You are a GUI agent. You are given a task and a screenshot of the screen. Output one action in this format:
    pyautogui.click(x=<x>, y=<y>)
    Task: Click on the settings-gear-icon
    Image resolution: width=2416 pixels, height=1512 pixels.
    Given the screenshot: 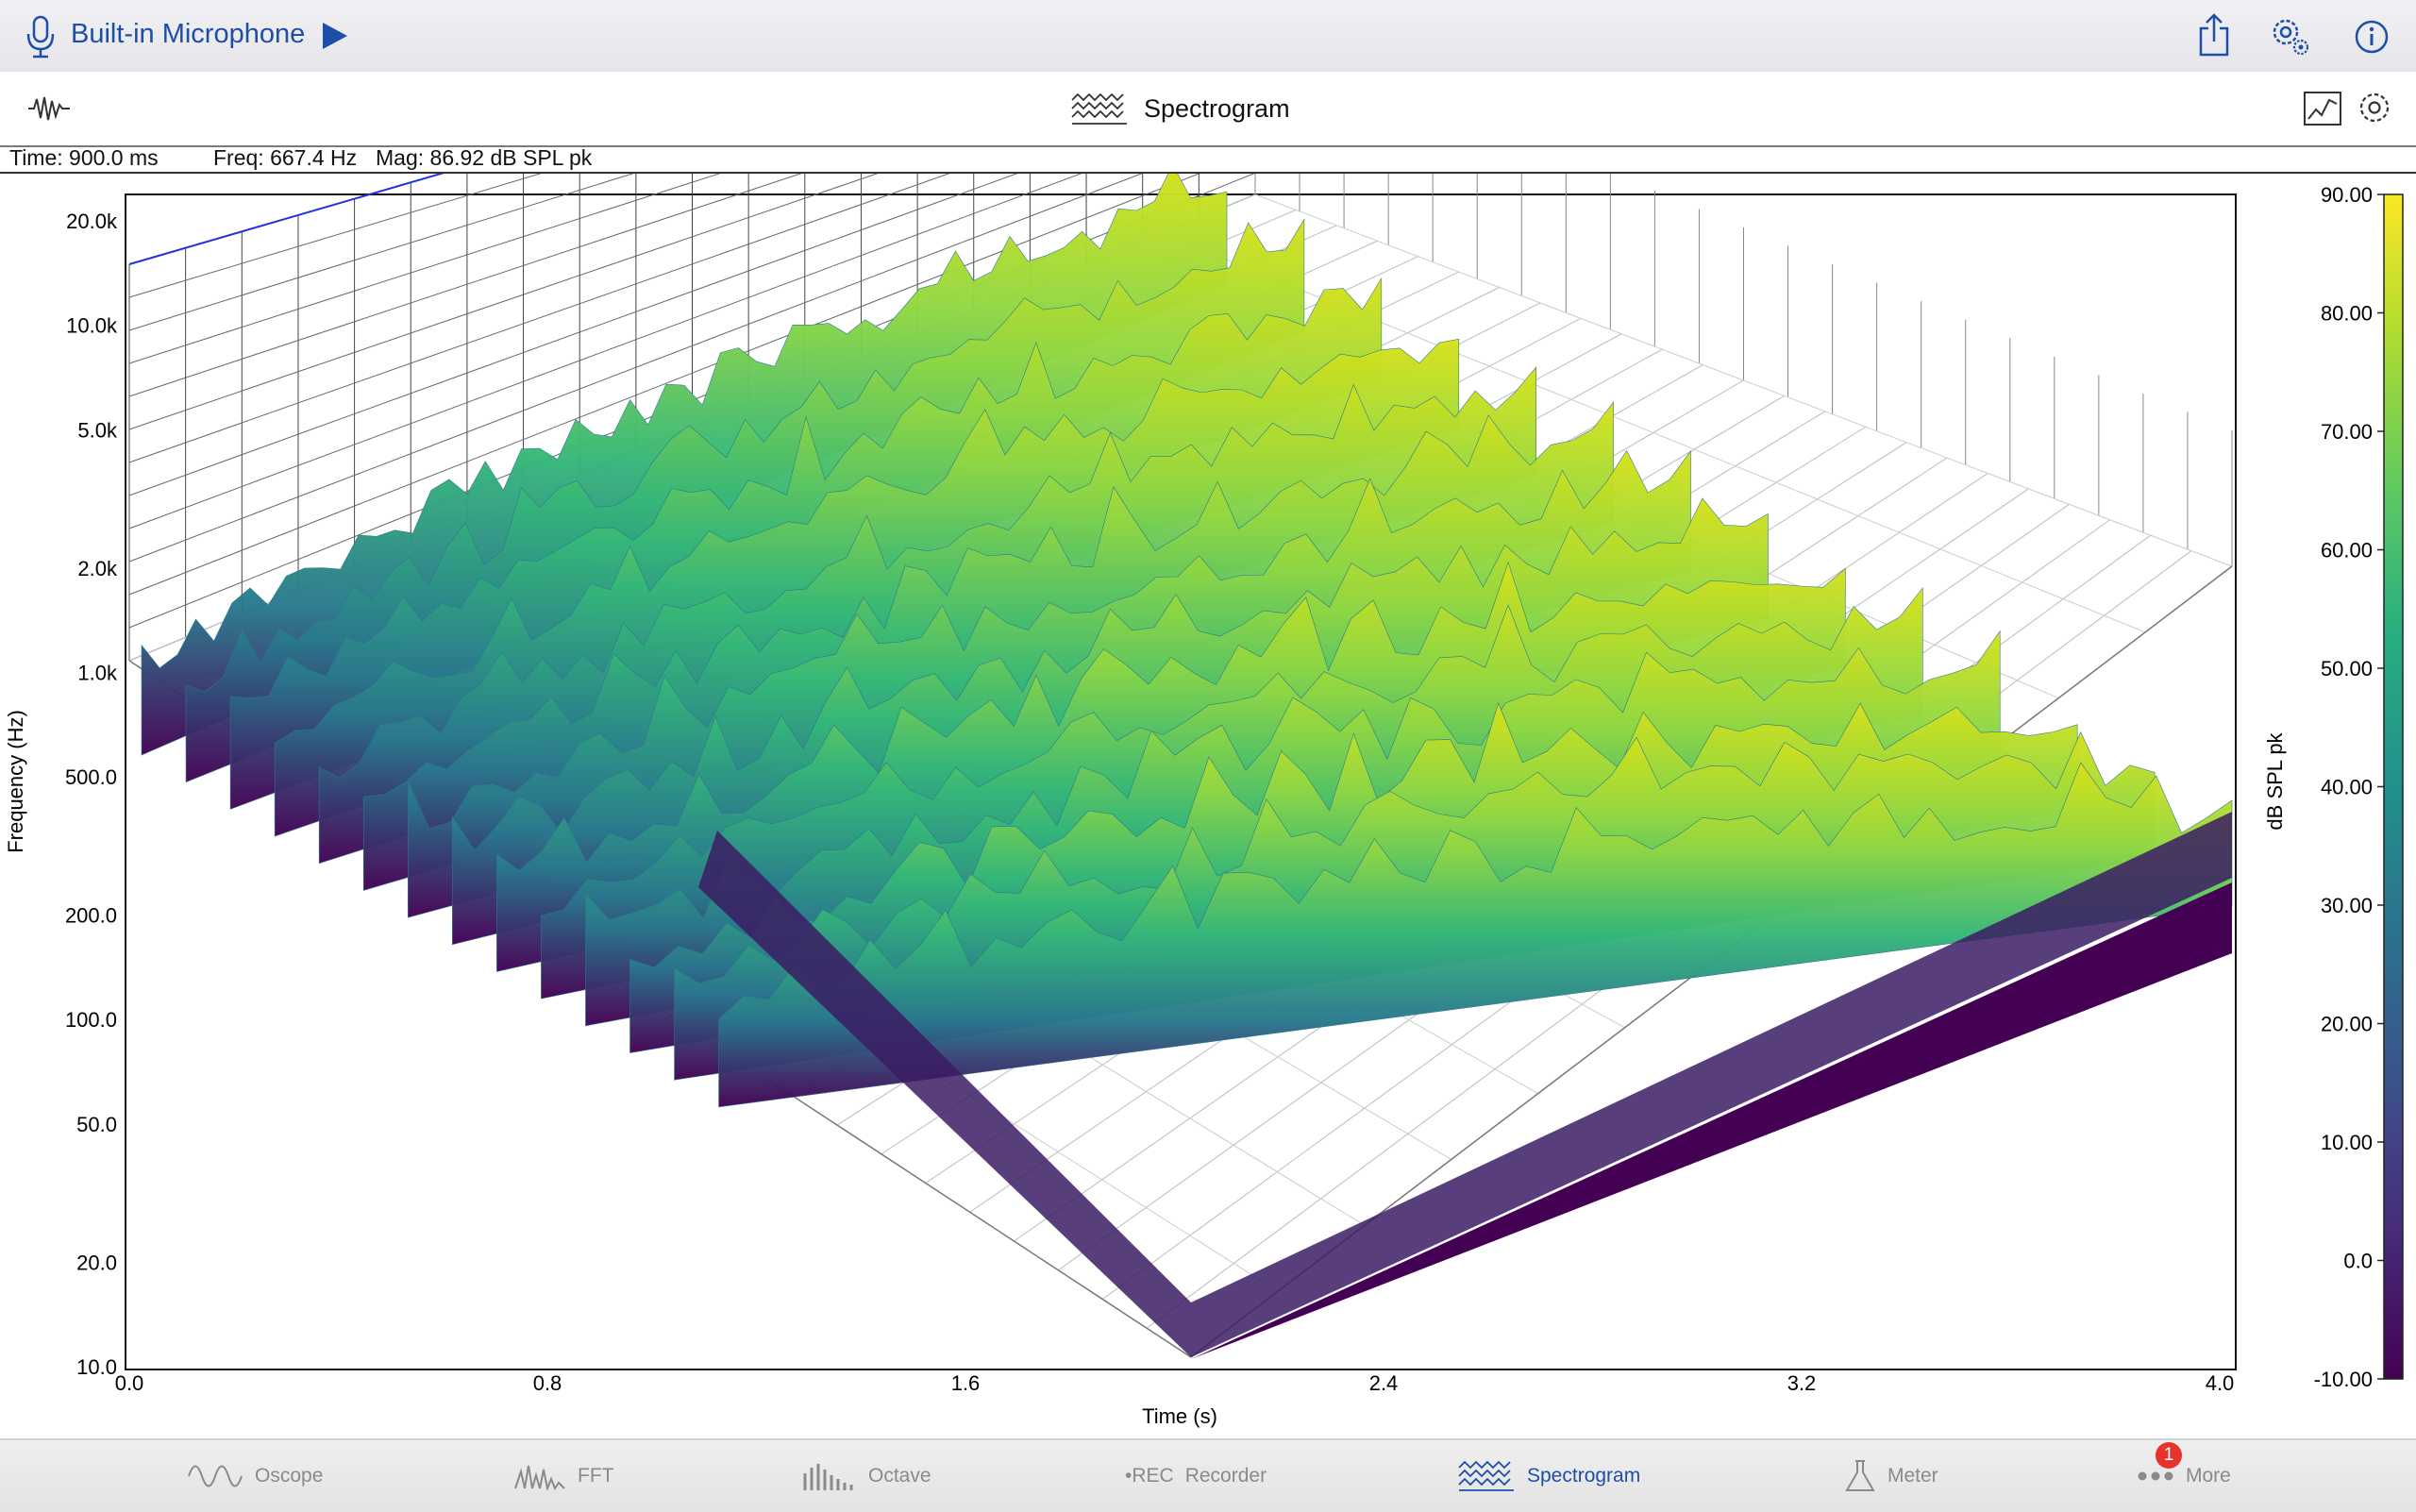 What is the action you would take?
    pyautogui.click(x=2290, y=37)
    